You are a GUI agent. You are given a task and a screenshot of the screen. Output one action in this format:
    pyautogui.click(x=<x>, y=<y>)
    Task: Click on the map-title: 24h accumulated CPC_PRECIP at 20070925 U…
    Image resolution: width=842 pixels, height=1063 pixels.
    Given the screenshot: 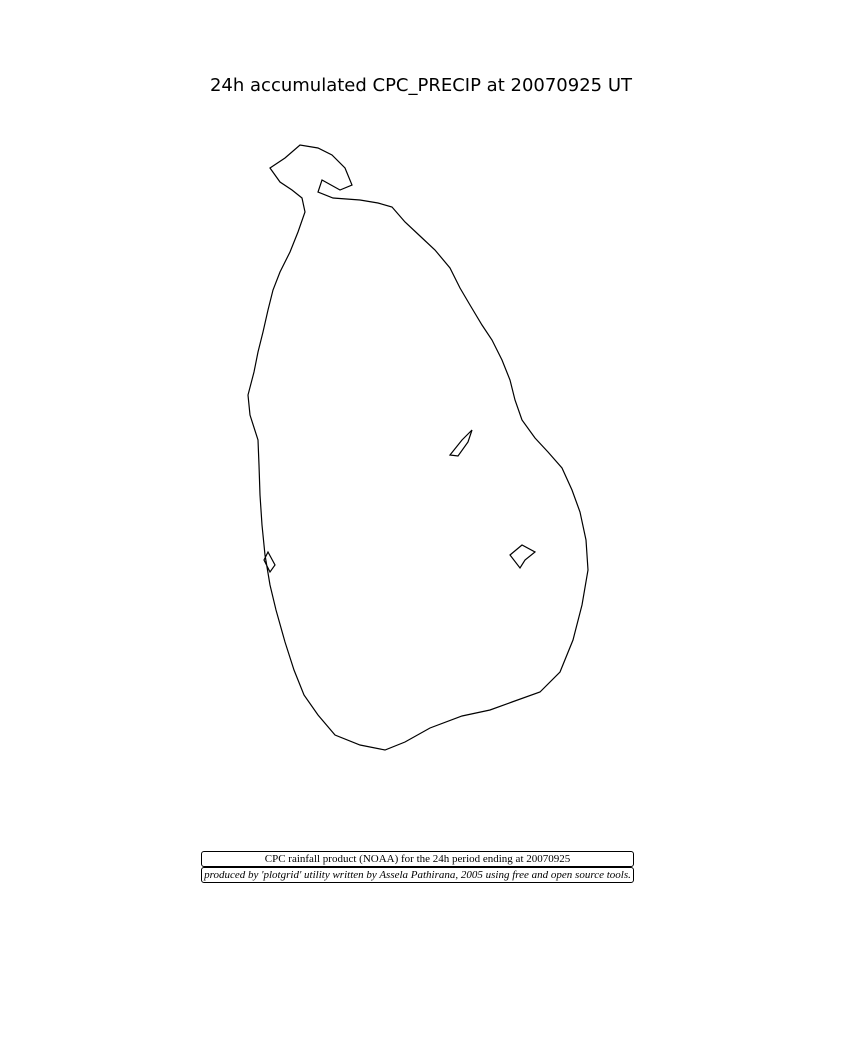 What is the action you would take?
    pyautogui.click(x=421, y=85)
    